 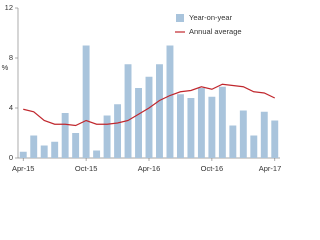 What do you see at coordinates (212, 168) in the screenshot?
I see `x-tick-label: Oct-16` at bounding box center [212, 168].